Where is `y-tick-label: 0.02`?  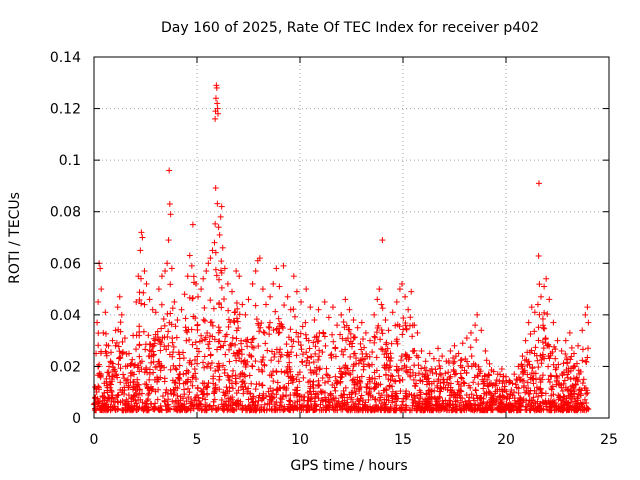
y-tick-label: 0.02 is located at coordinates (65, 367).